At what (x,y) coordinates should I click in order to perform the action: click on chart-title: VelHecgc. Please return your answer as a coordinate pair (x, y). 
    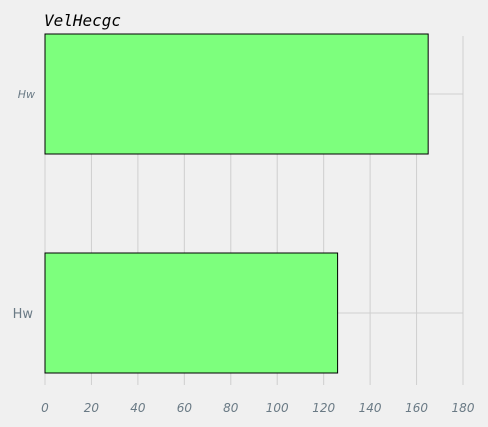
    Looking at the image, I should click on (82, 20).